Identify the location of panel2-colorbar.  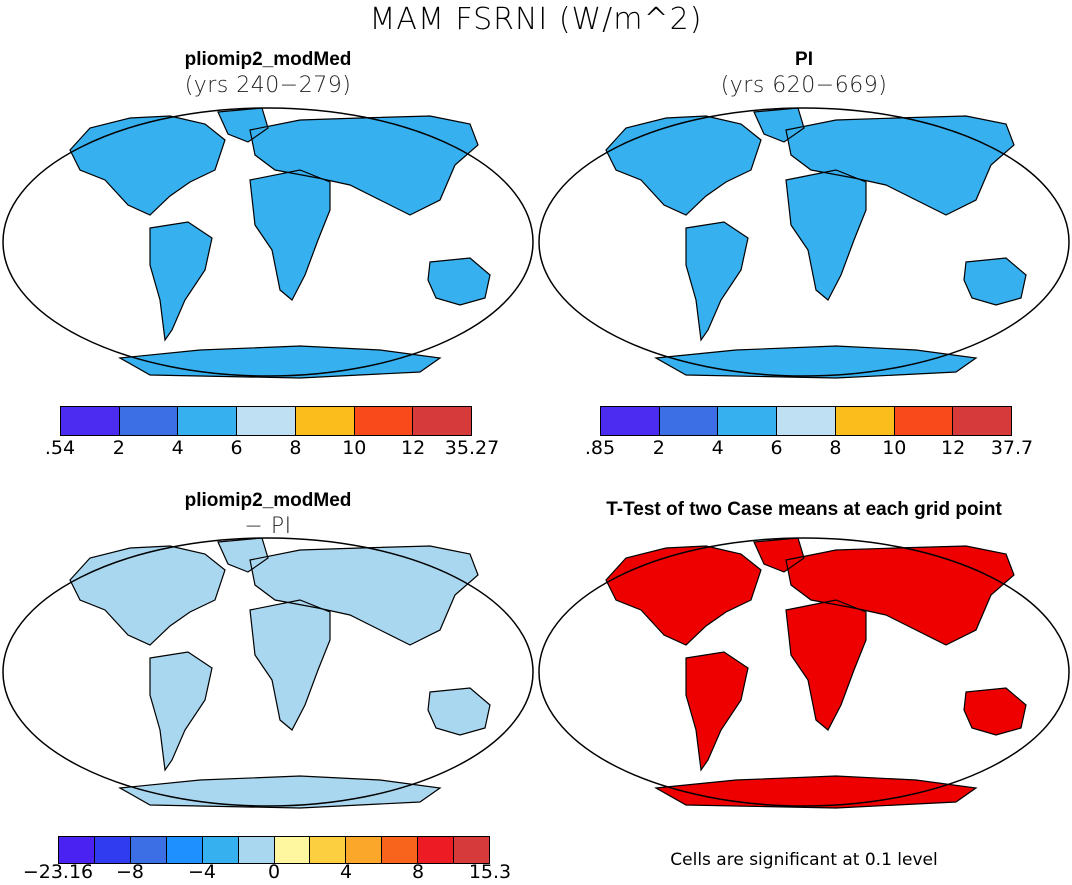
(806, 421).